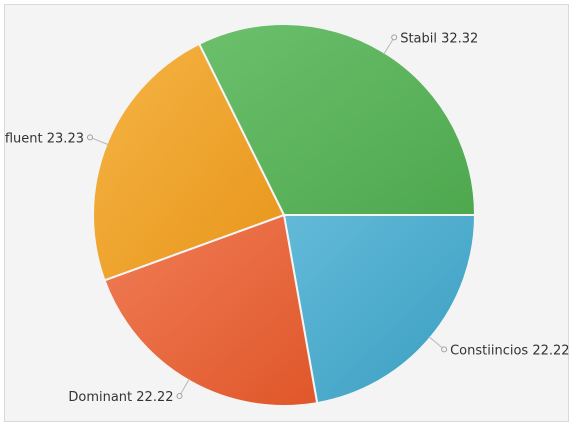 This screenshot has height=432, width=575. What do you see at coordinates (120, 397) in the screenshot?
I see `slice-label-dominant: Dominant 22.22` at bounding box center [120, 397].